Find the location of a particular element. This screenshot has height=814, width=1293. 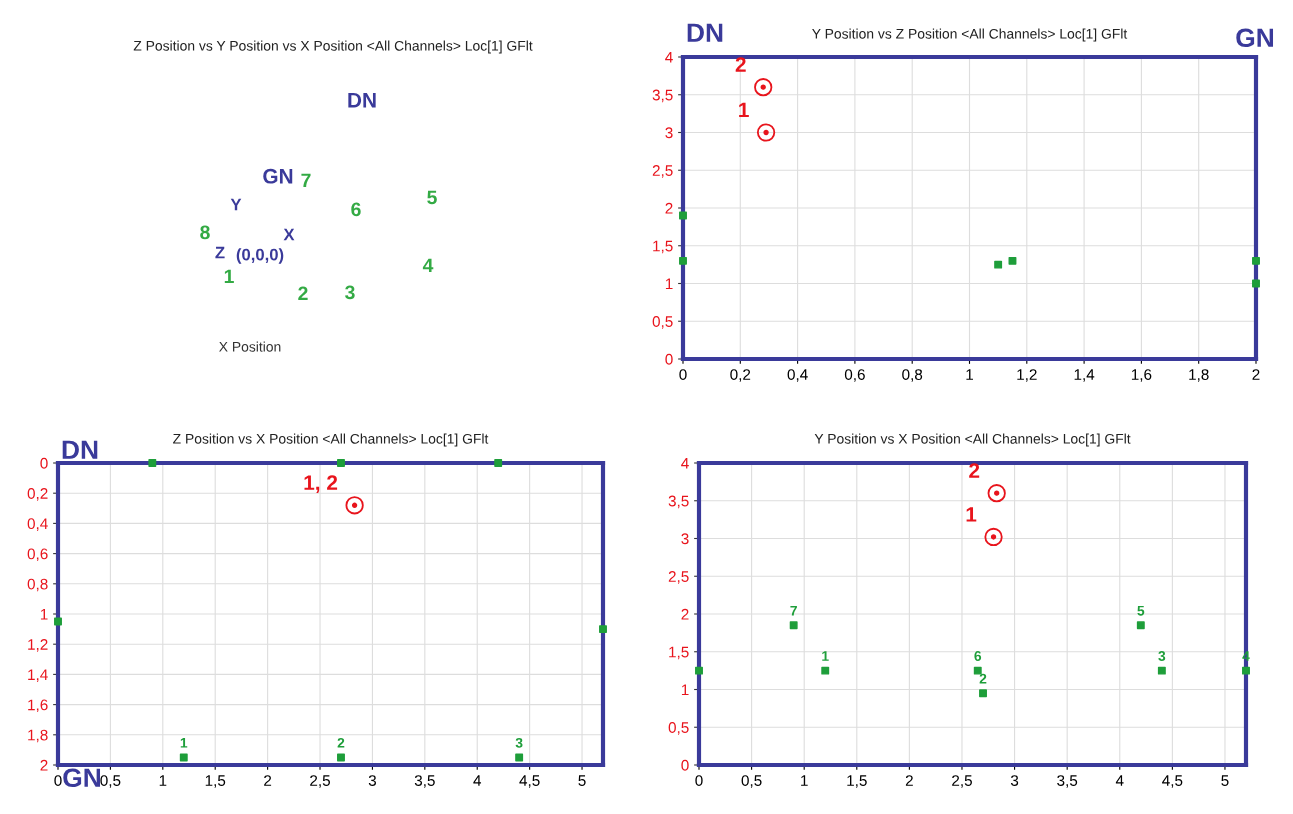

annotation: 4 is located at coordinates (1246, 656).